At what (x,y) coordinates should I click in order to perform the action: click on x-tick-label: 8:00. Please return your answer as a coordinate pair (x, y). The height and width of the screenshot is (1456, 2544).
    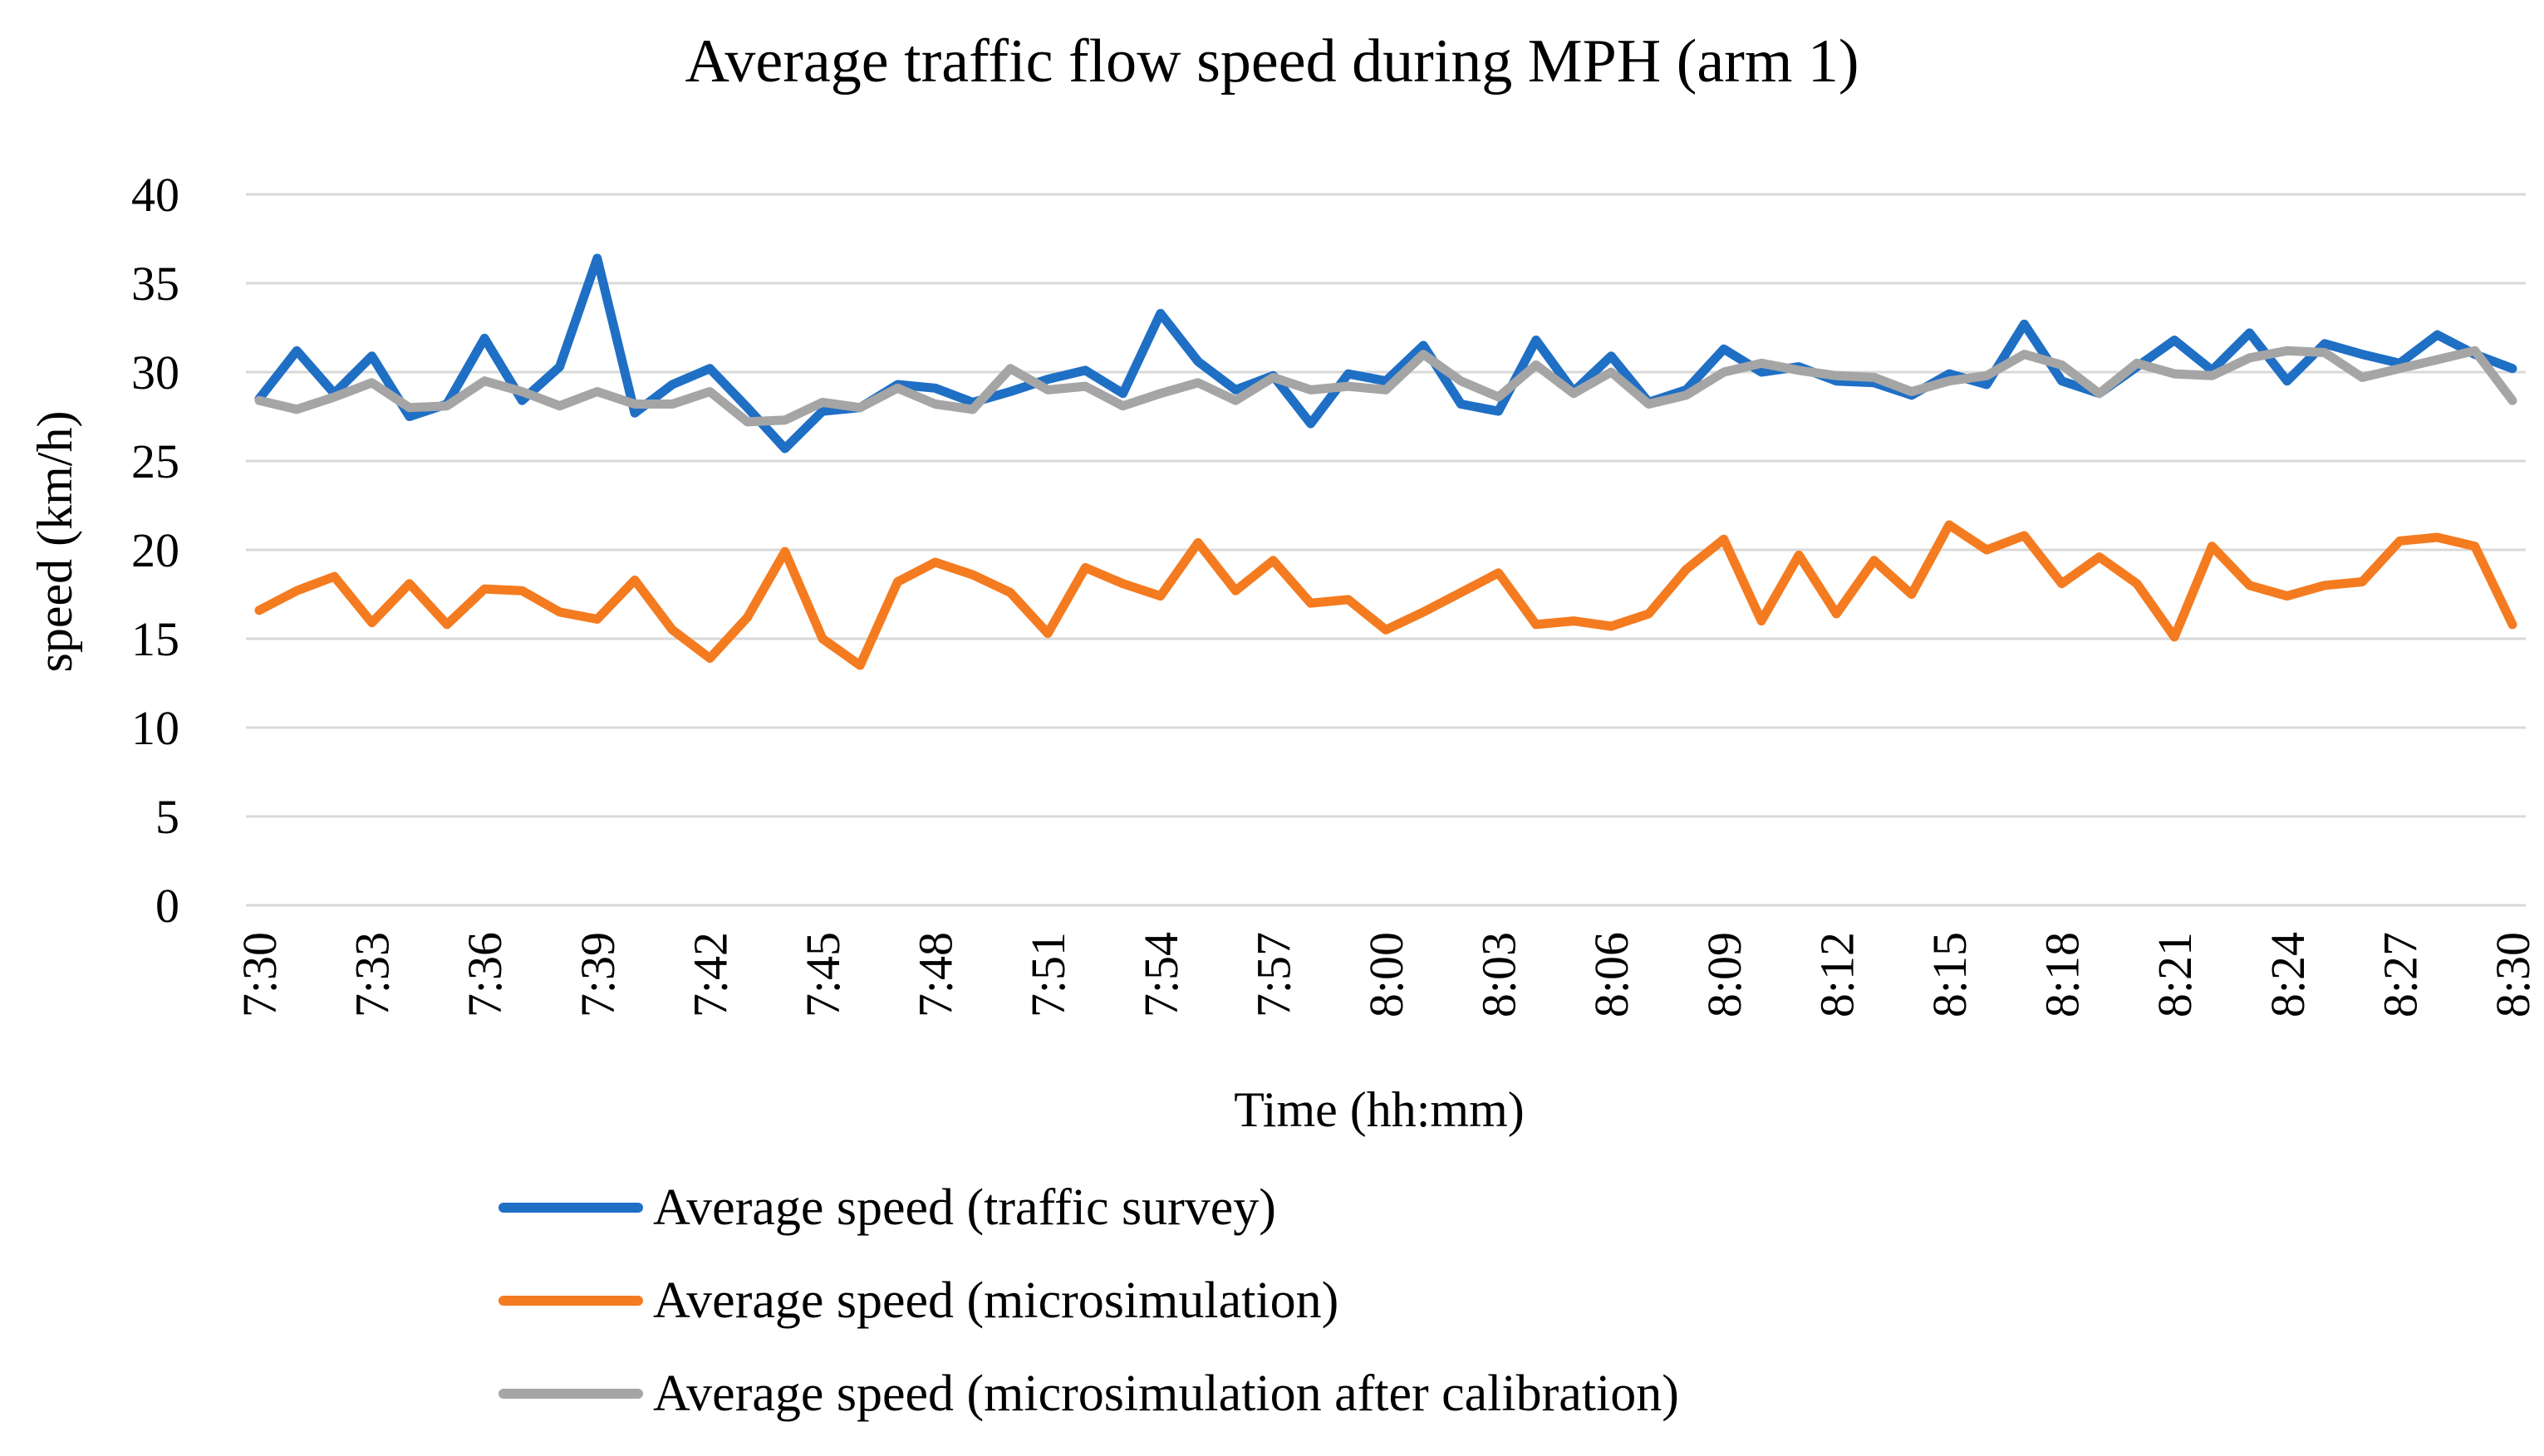
    Looking at the image, I should click on (1386, 974).